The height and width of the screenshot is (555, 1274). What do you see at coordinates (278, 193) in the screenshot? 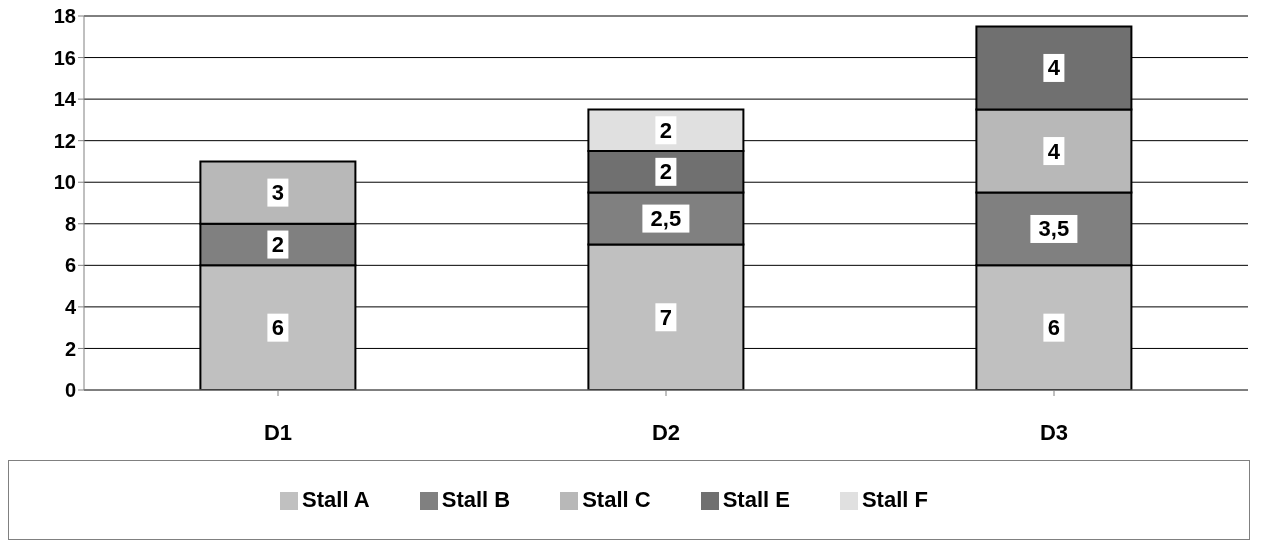
I see `data-label: 3` at bounding box center [278, 193].